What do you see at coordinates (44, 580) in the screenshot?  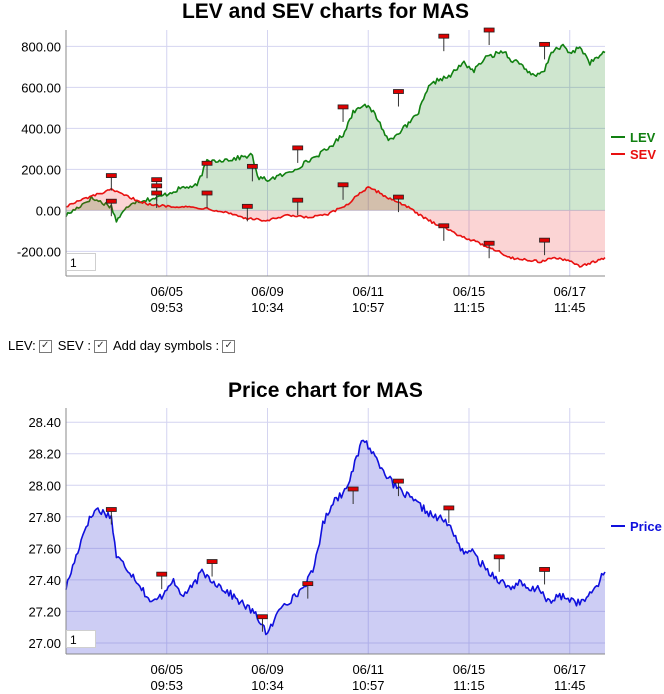 I see `y-tick-label: 27.40` at bounding box center [44, 580].